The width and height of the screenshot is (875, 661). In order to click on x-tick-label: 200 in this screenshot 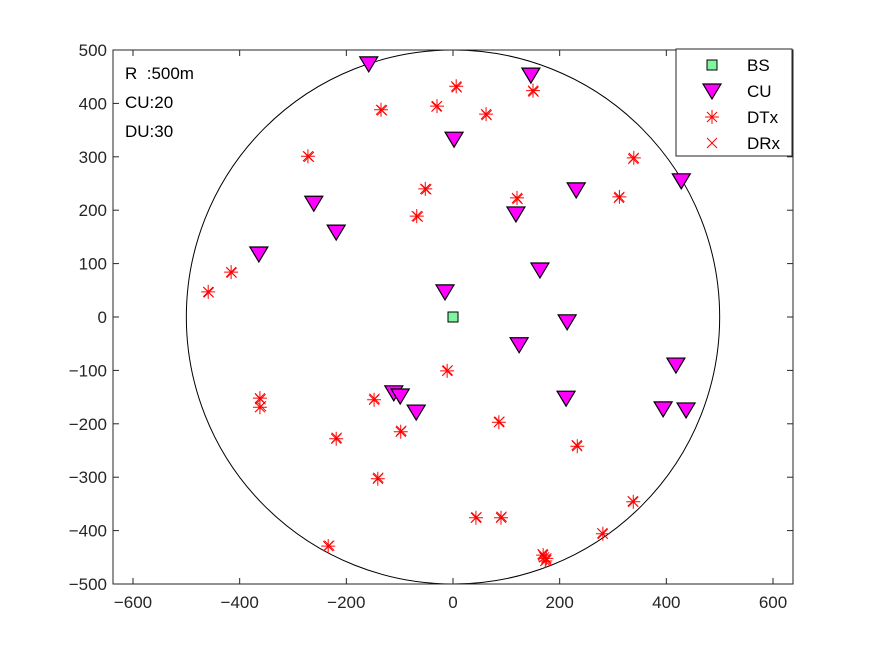, I will do `click(559, 602)`.